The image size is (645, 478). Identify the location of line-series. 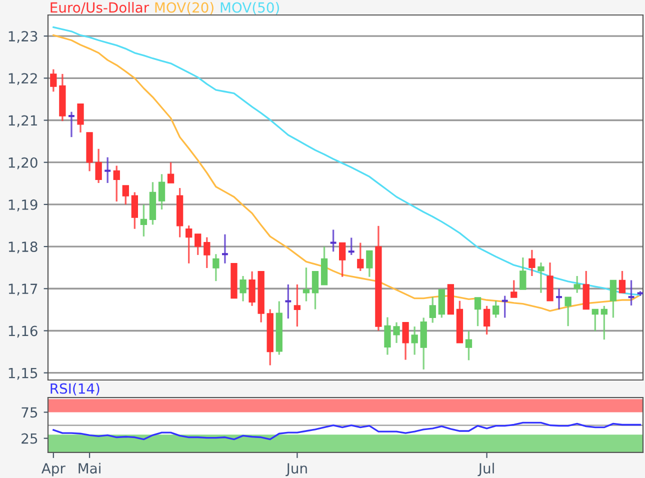
(347, 431).